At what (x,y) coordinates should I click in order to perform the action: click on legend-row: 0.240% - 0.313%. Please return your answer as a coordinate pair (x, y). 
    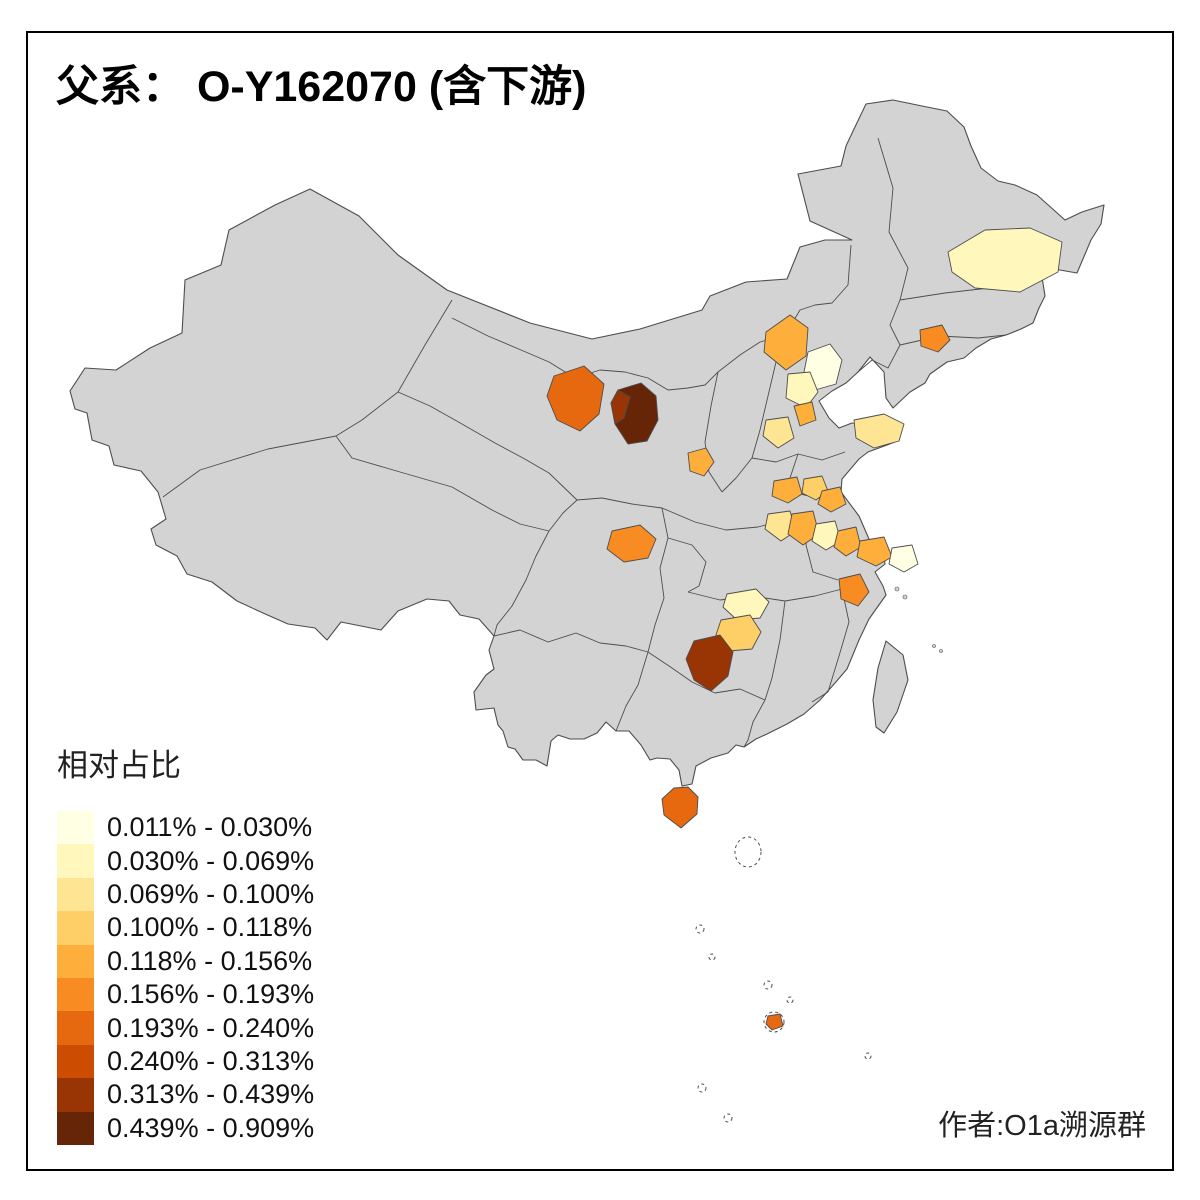
    Looking at the image, I should click on (186, 1061).